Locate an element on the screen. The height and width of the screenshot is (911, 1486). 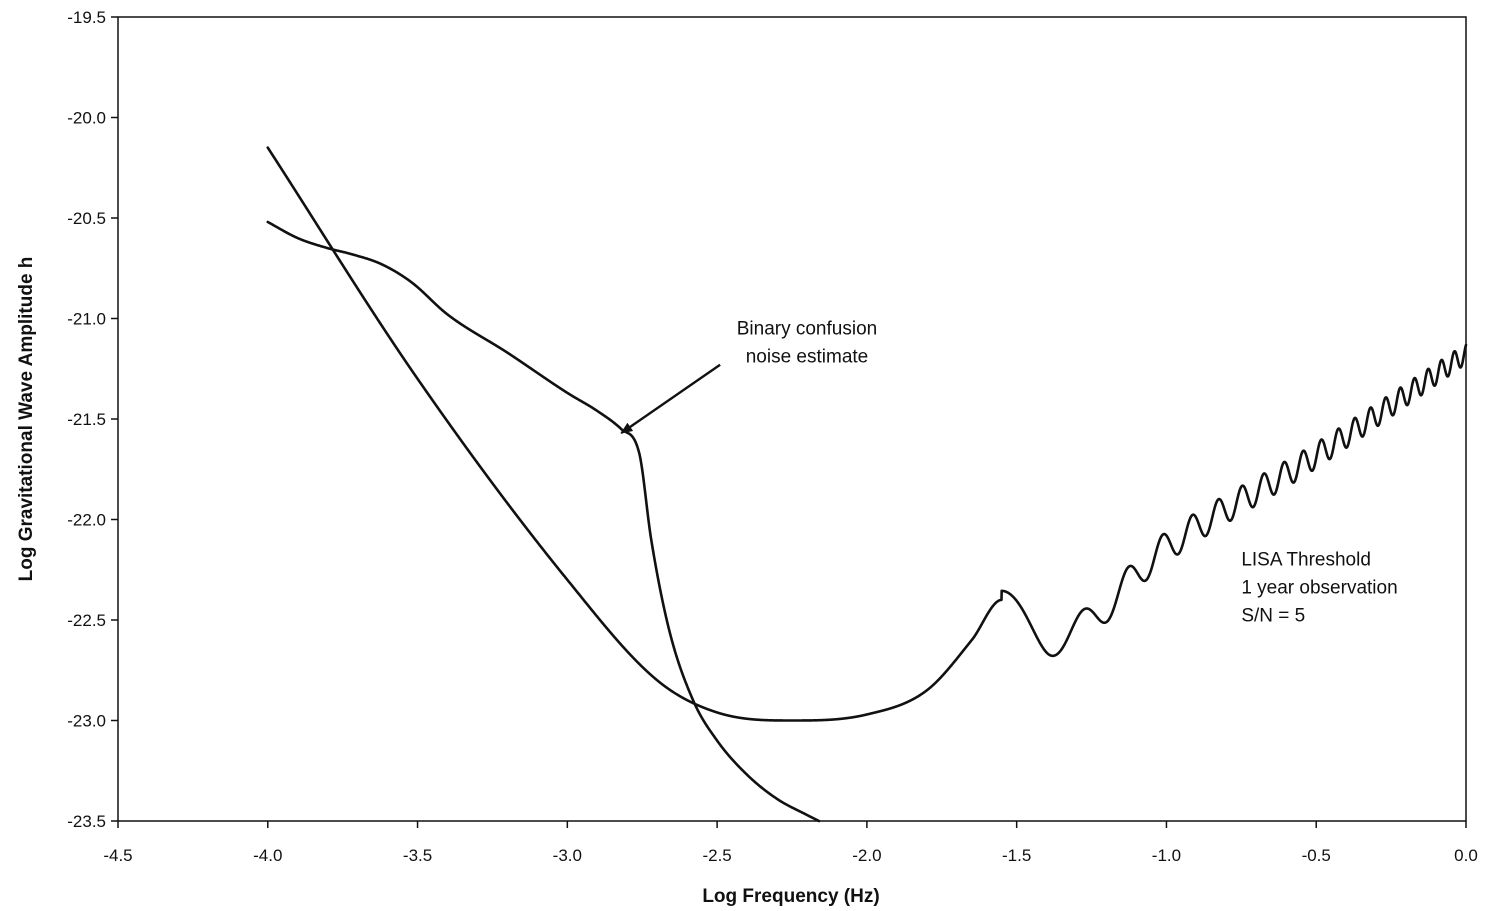
x-tick-label: 0.0 is located at coordinates (1466, 855).